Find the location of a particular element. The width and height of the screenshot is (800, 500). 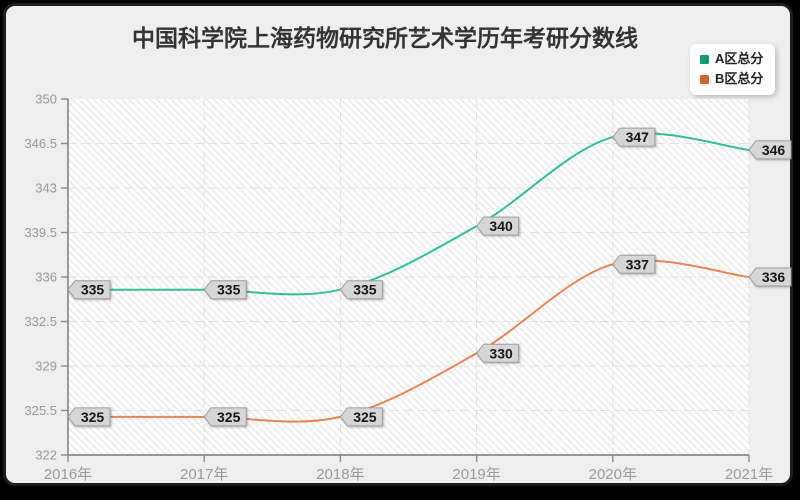

point-label: 336 is located at coordinates (774, 277).